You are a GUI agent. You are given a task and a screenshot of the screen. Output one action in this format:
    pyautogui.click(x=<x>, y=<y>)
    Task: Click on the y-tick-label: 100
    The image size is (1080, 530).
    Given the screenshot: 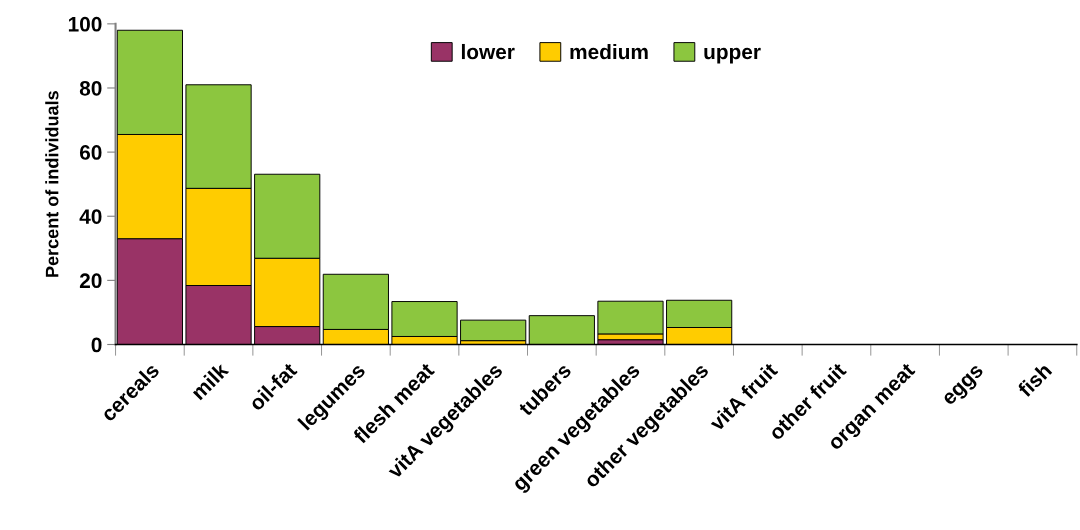 What is the action you would take?
    pyautogui.click(x=85, y=24)
    